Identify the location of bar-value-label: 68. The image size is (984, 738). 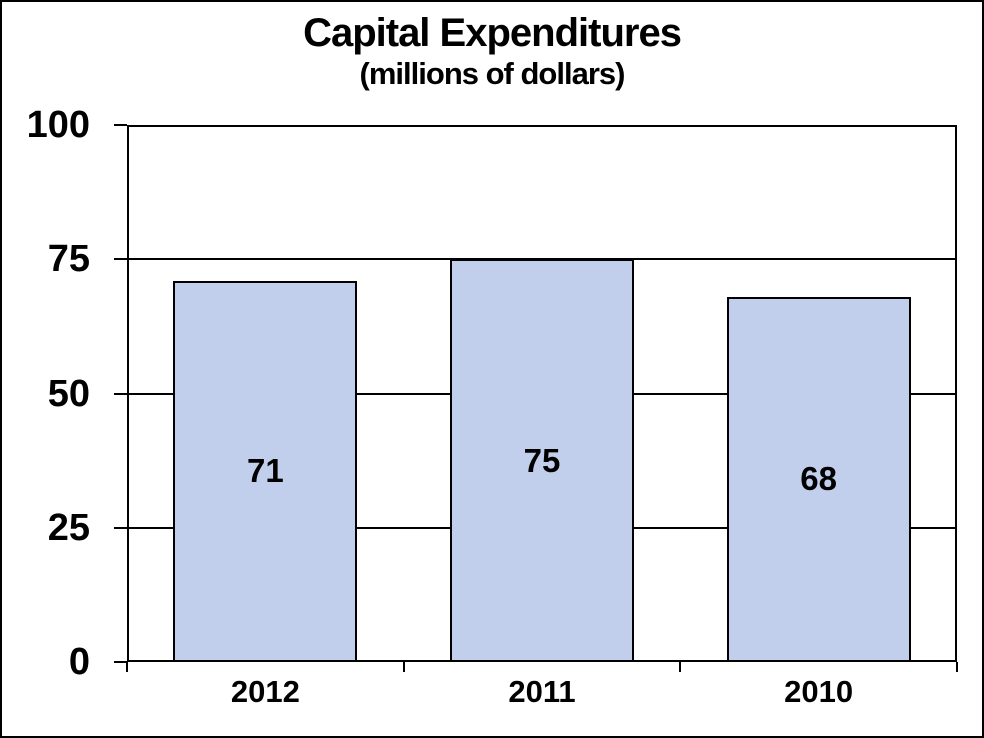
(819, 479).